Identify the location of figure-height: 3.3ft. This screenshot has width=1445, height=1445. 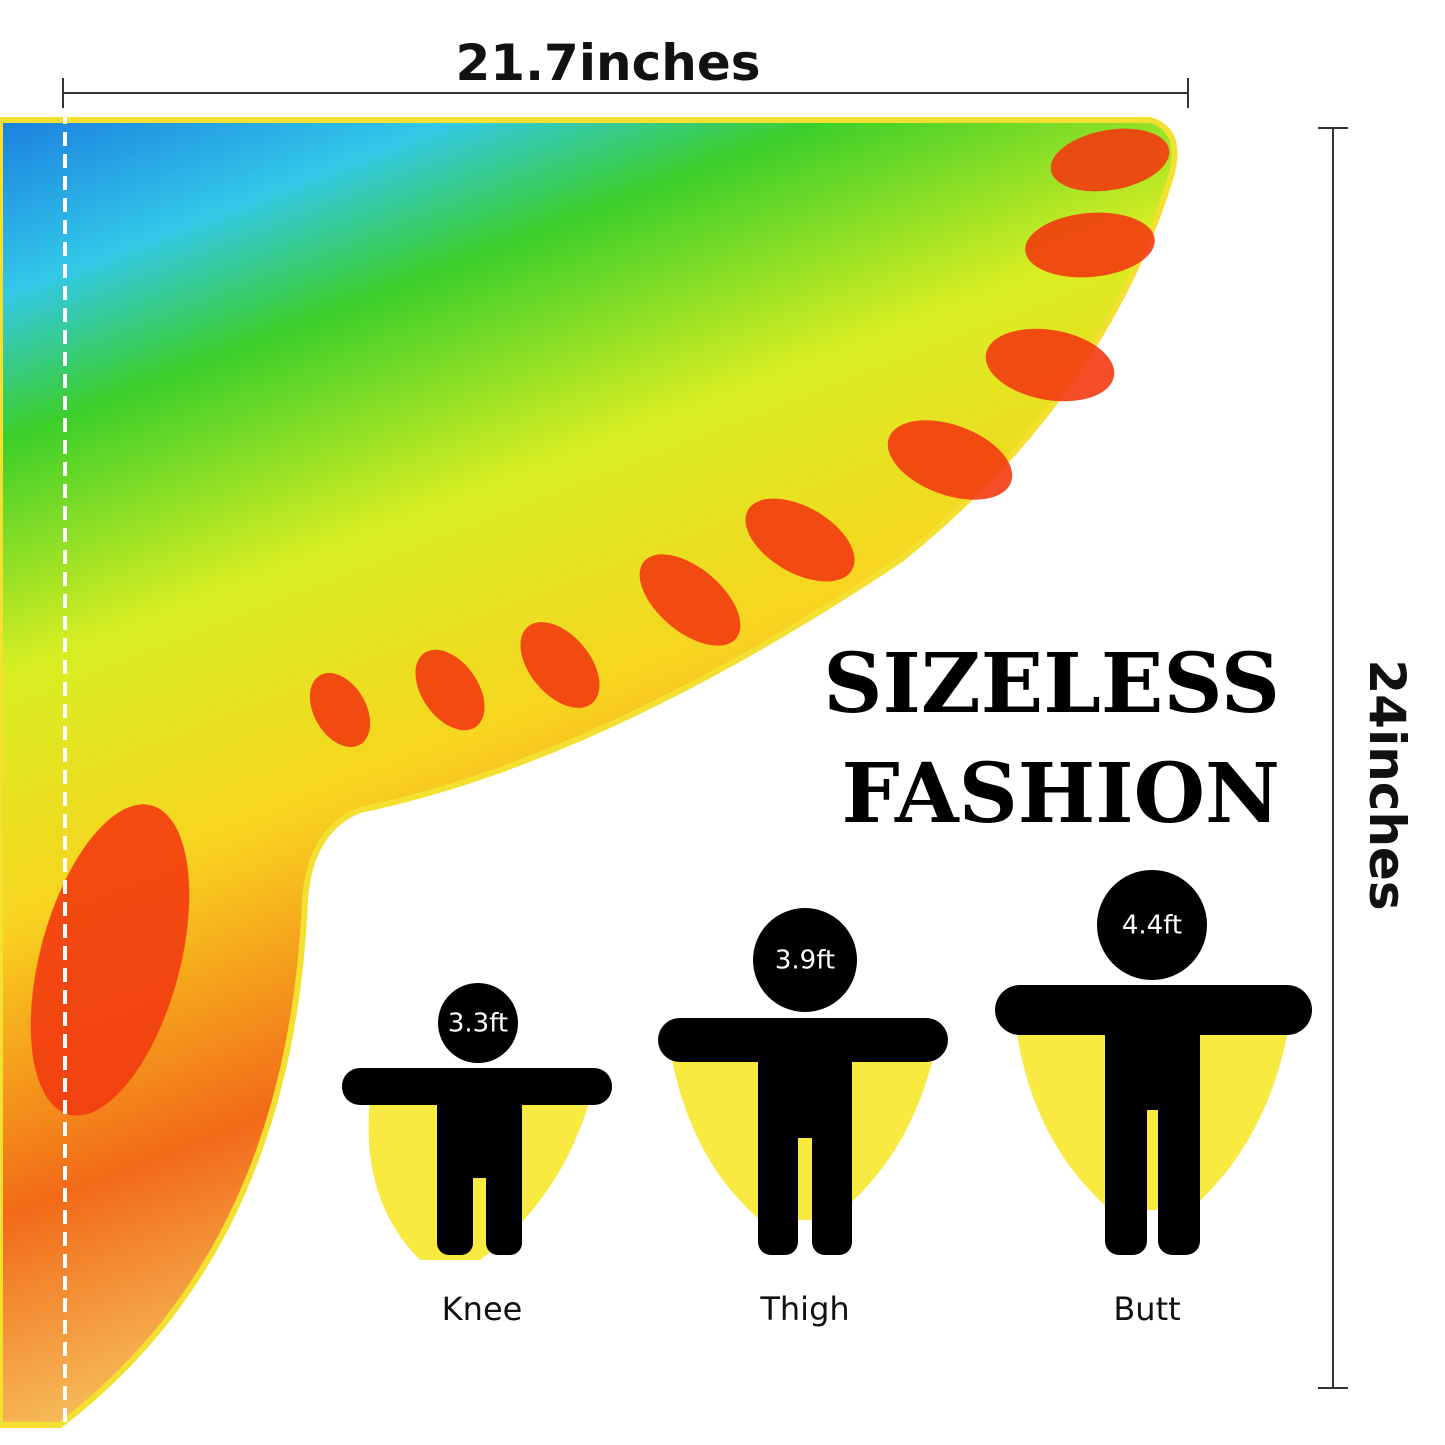
(478, 1024).